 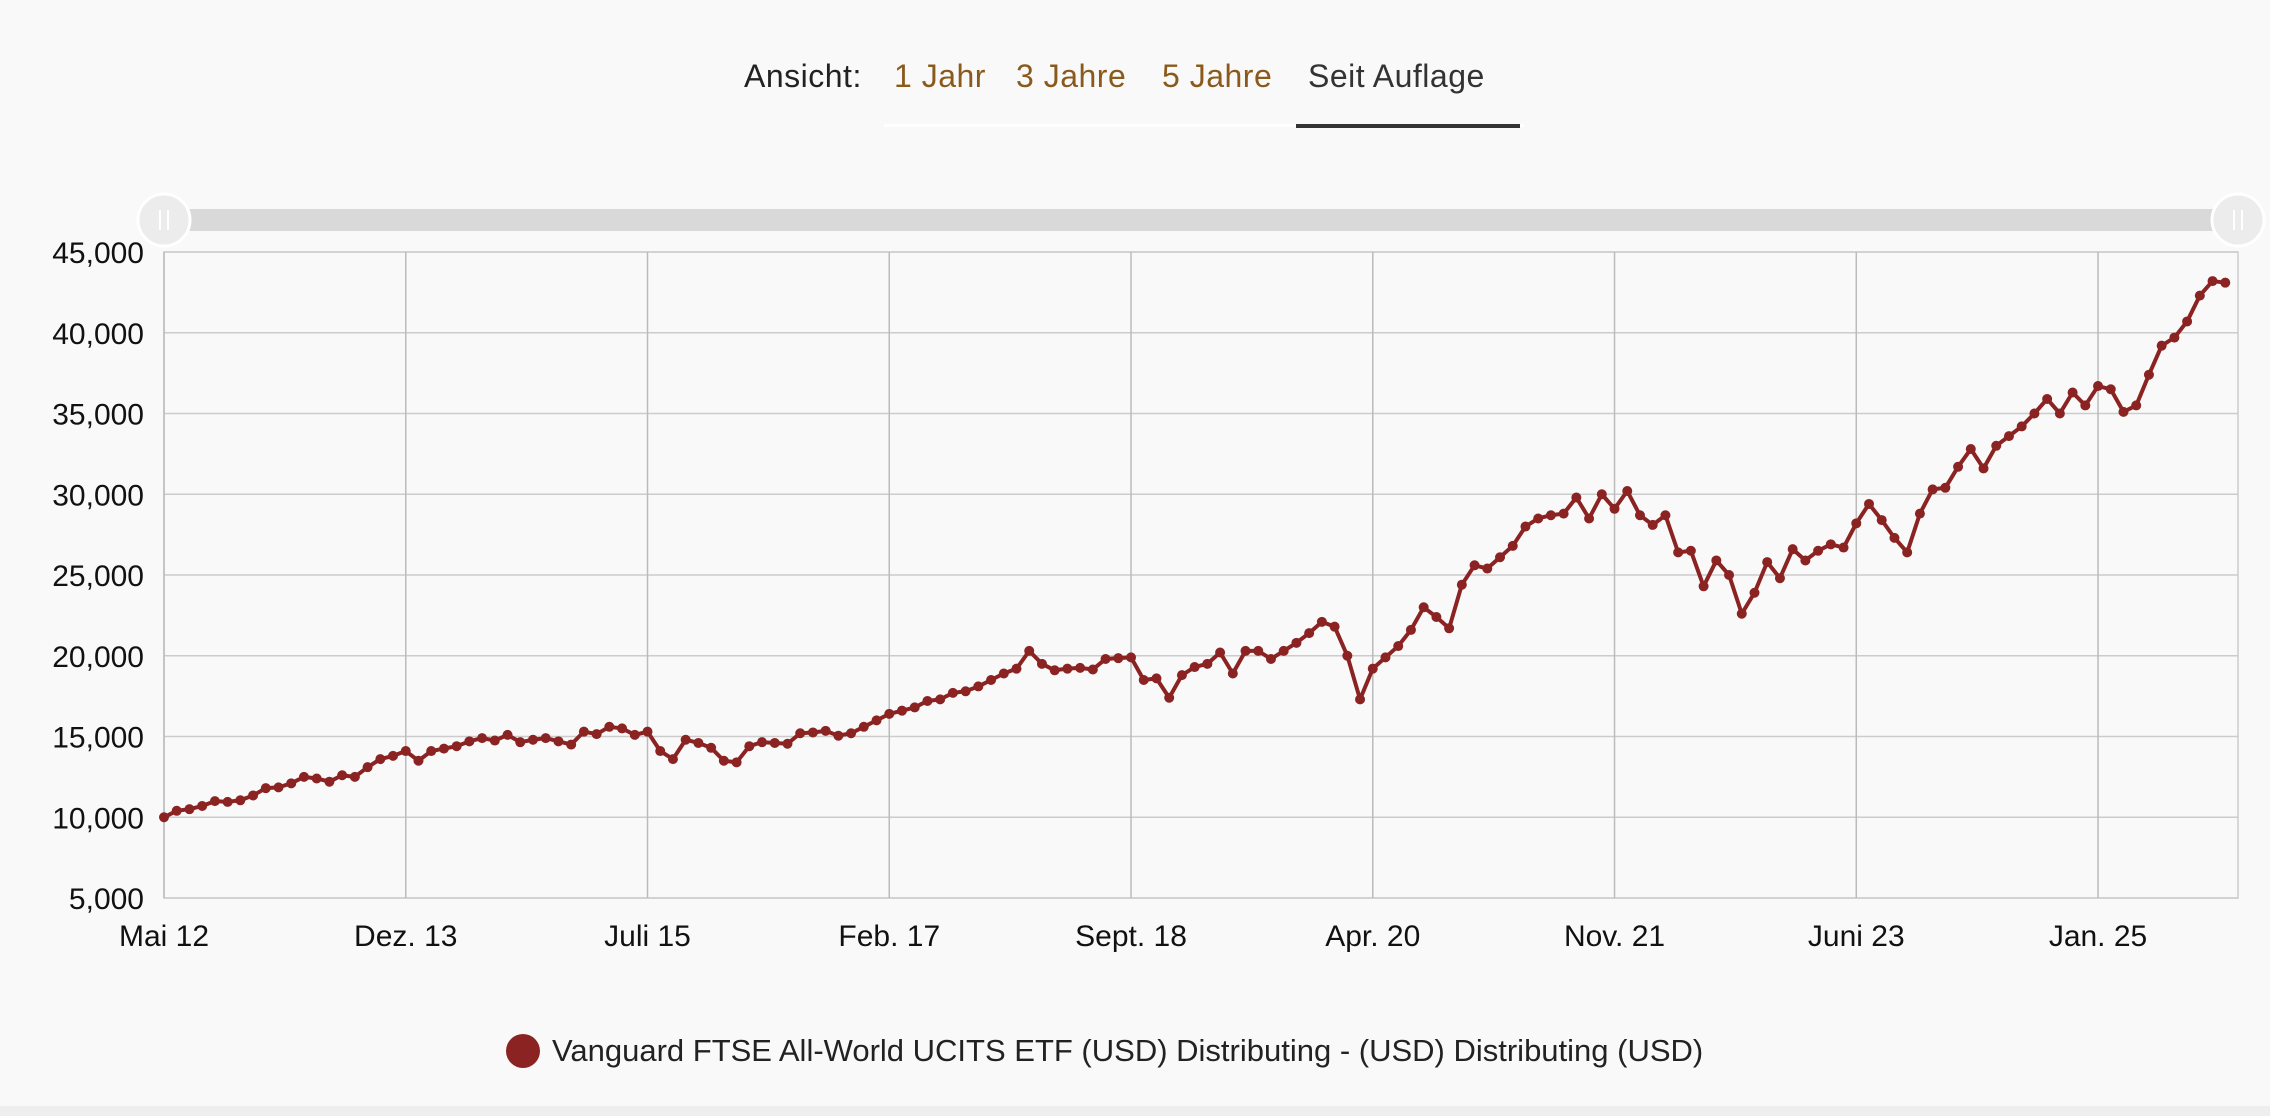 I want to click on slider-track, so click(x=1201, y=220).